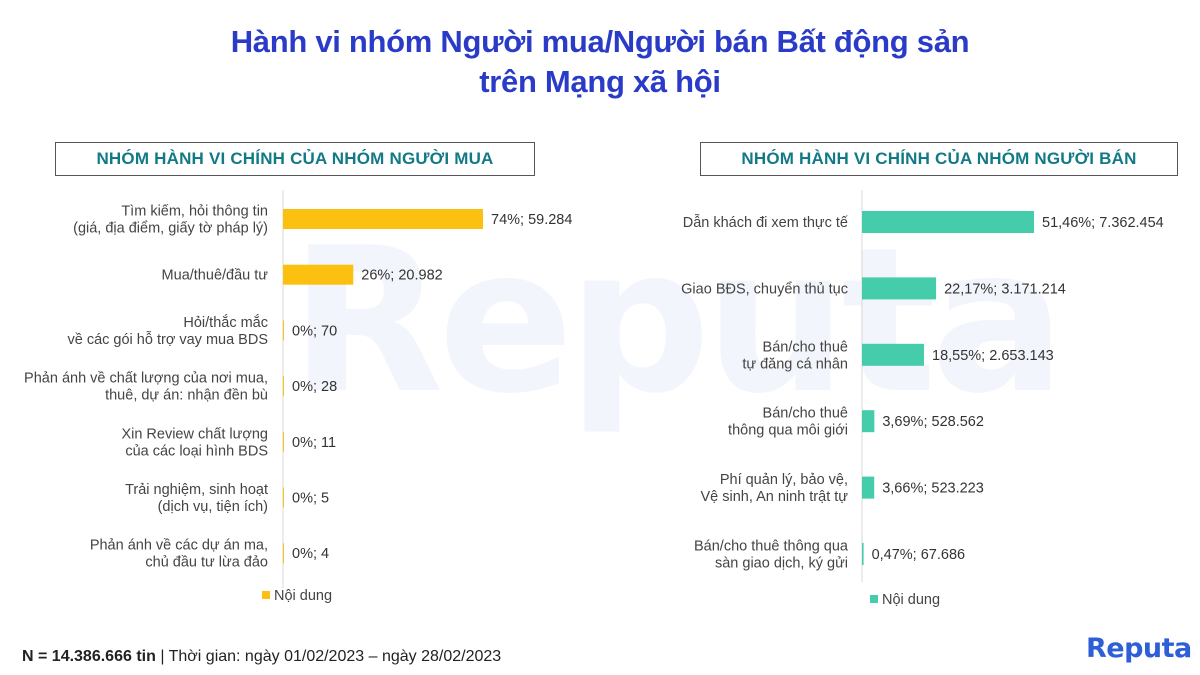 The height and width of the screenshot is (675, 1200). What do you see at coordinates (401, 276) in the screenshot?
I see `buyer-value-label-2: 26%; 20.982` at bounding box center [401, 276].